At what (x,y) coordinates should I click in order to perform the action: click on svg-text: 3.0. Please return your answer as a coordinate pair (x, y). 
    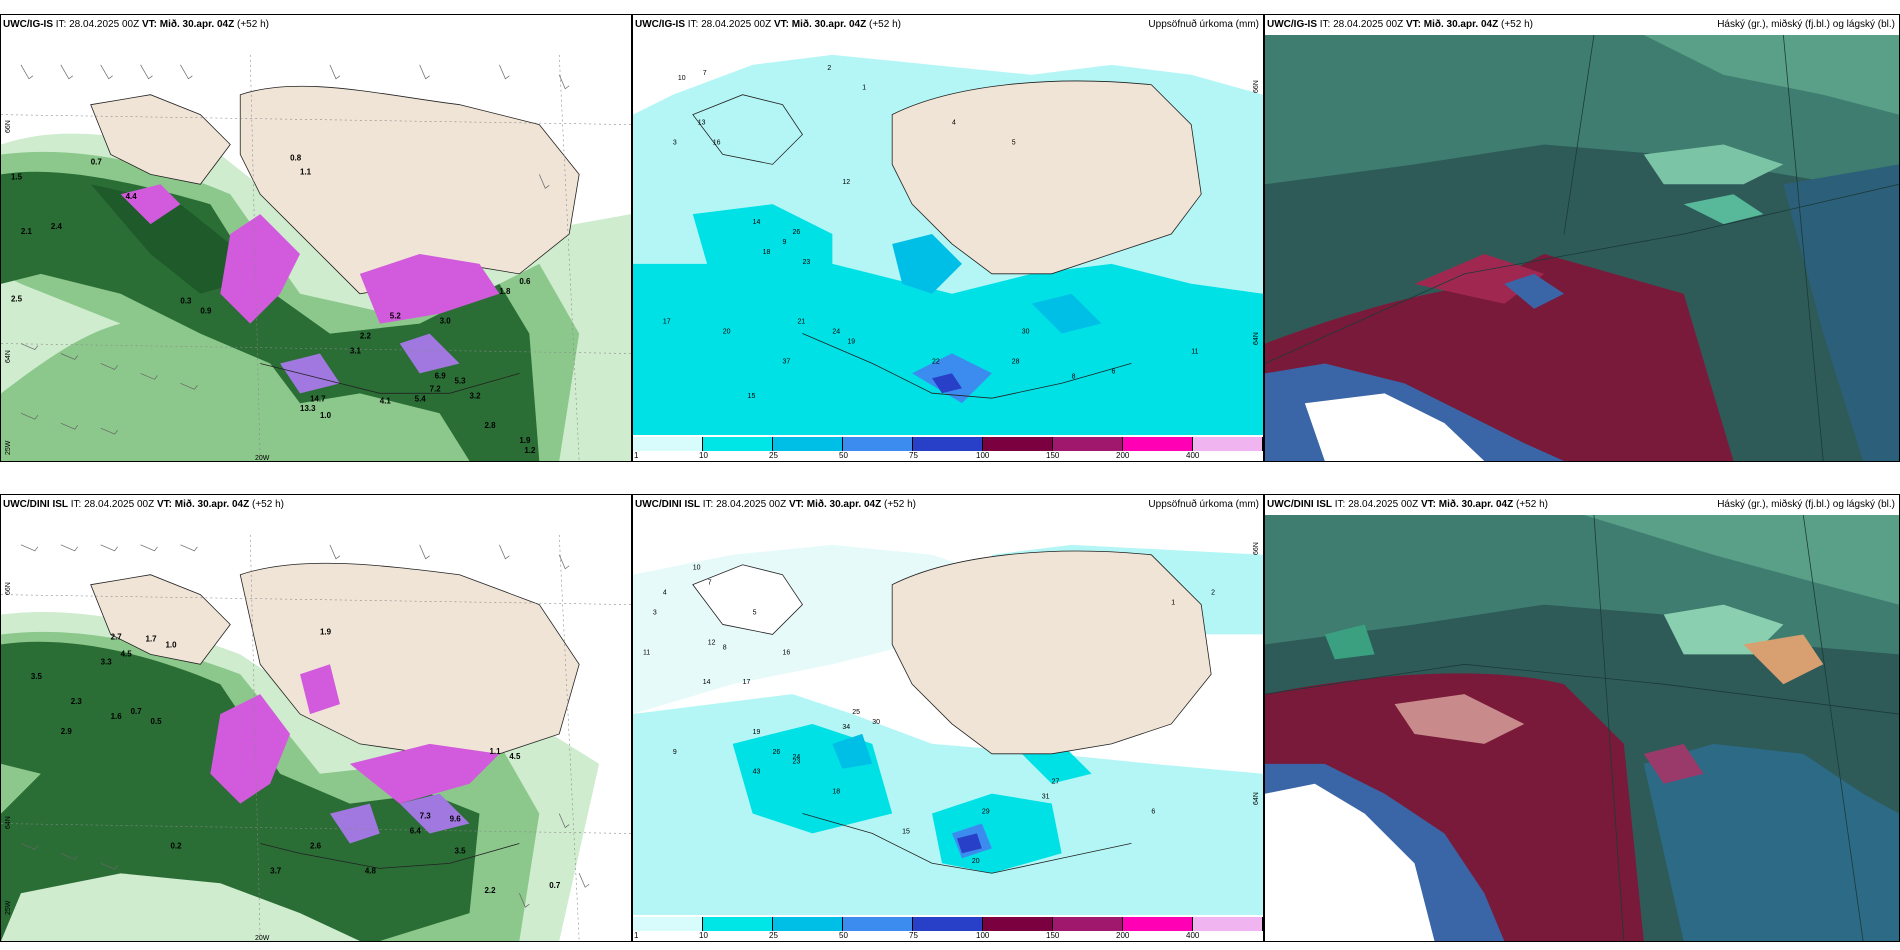
    Looking at the image, I should click on (446, 321).